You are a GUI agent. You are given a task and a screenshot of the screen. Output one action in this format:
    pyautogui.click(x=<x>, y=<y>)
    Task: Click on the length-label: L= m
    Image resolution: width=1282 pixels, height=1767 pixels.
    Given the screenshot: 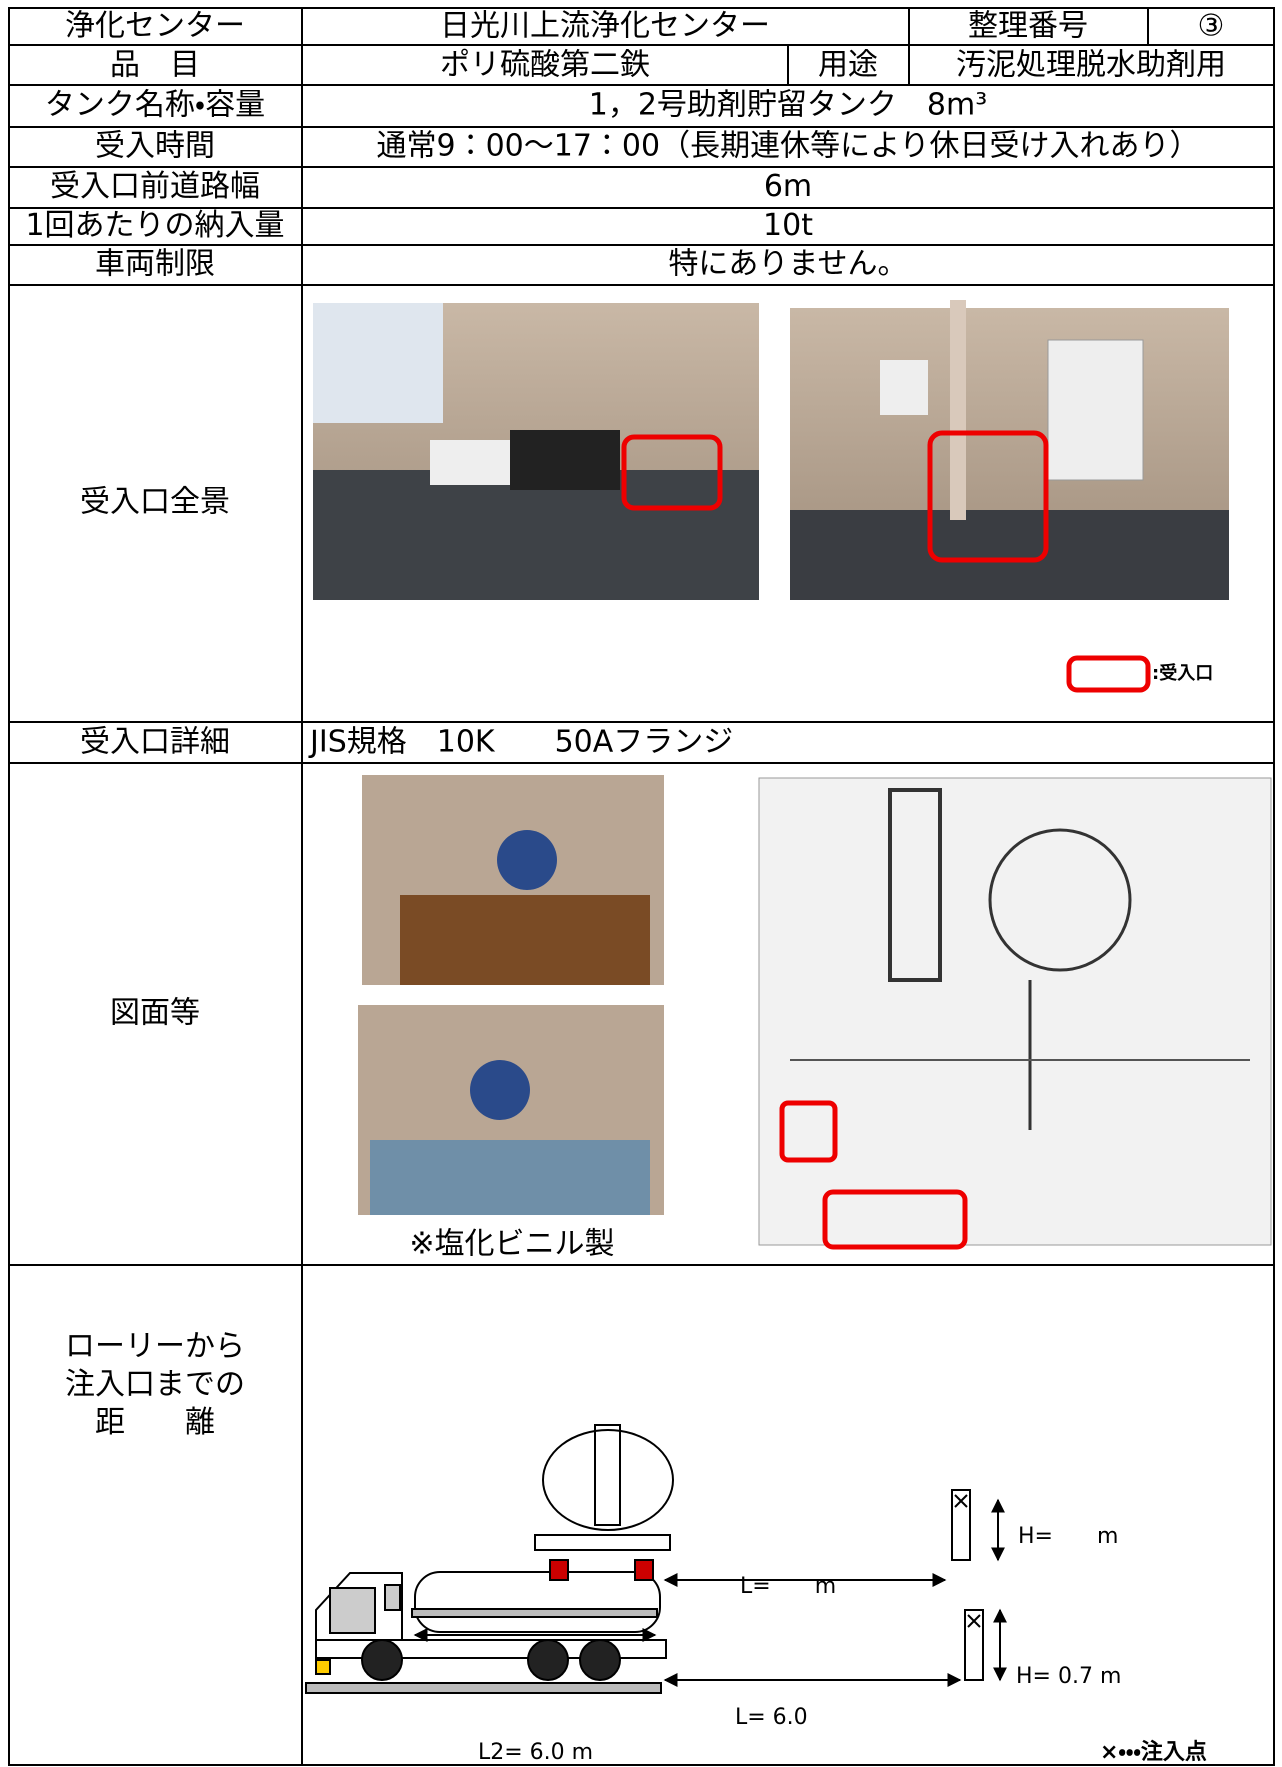 What is the action you would take?
    pyautogui.click(x=788, y=1586)
    